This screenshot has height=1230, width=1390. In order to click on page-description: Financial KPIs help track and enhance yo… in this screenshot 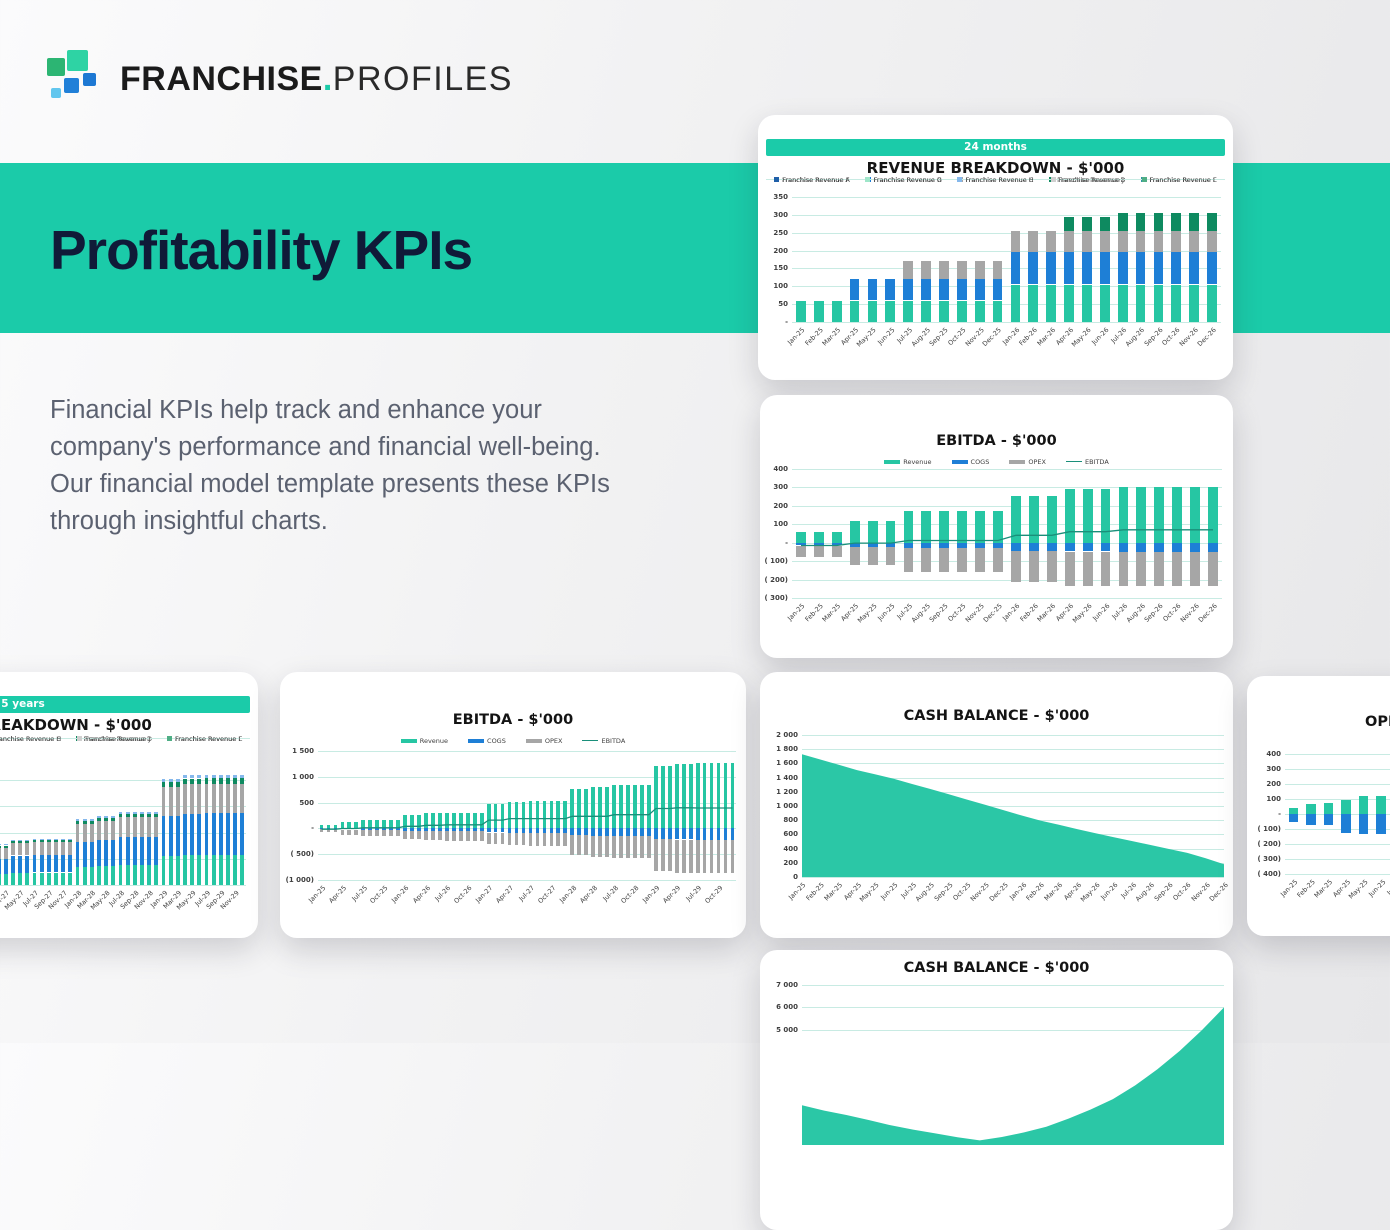, I will do `click(330, 465)`.